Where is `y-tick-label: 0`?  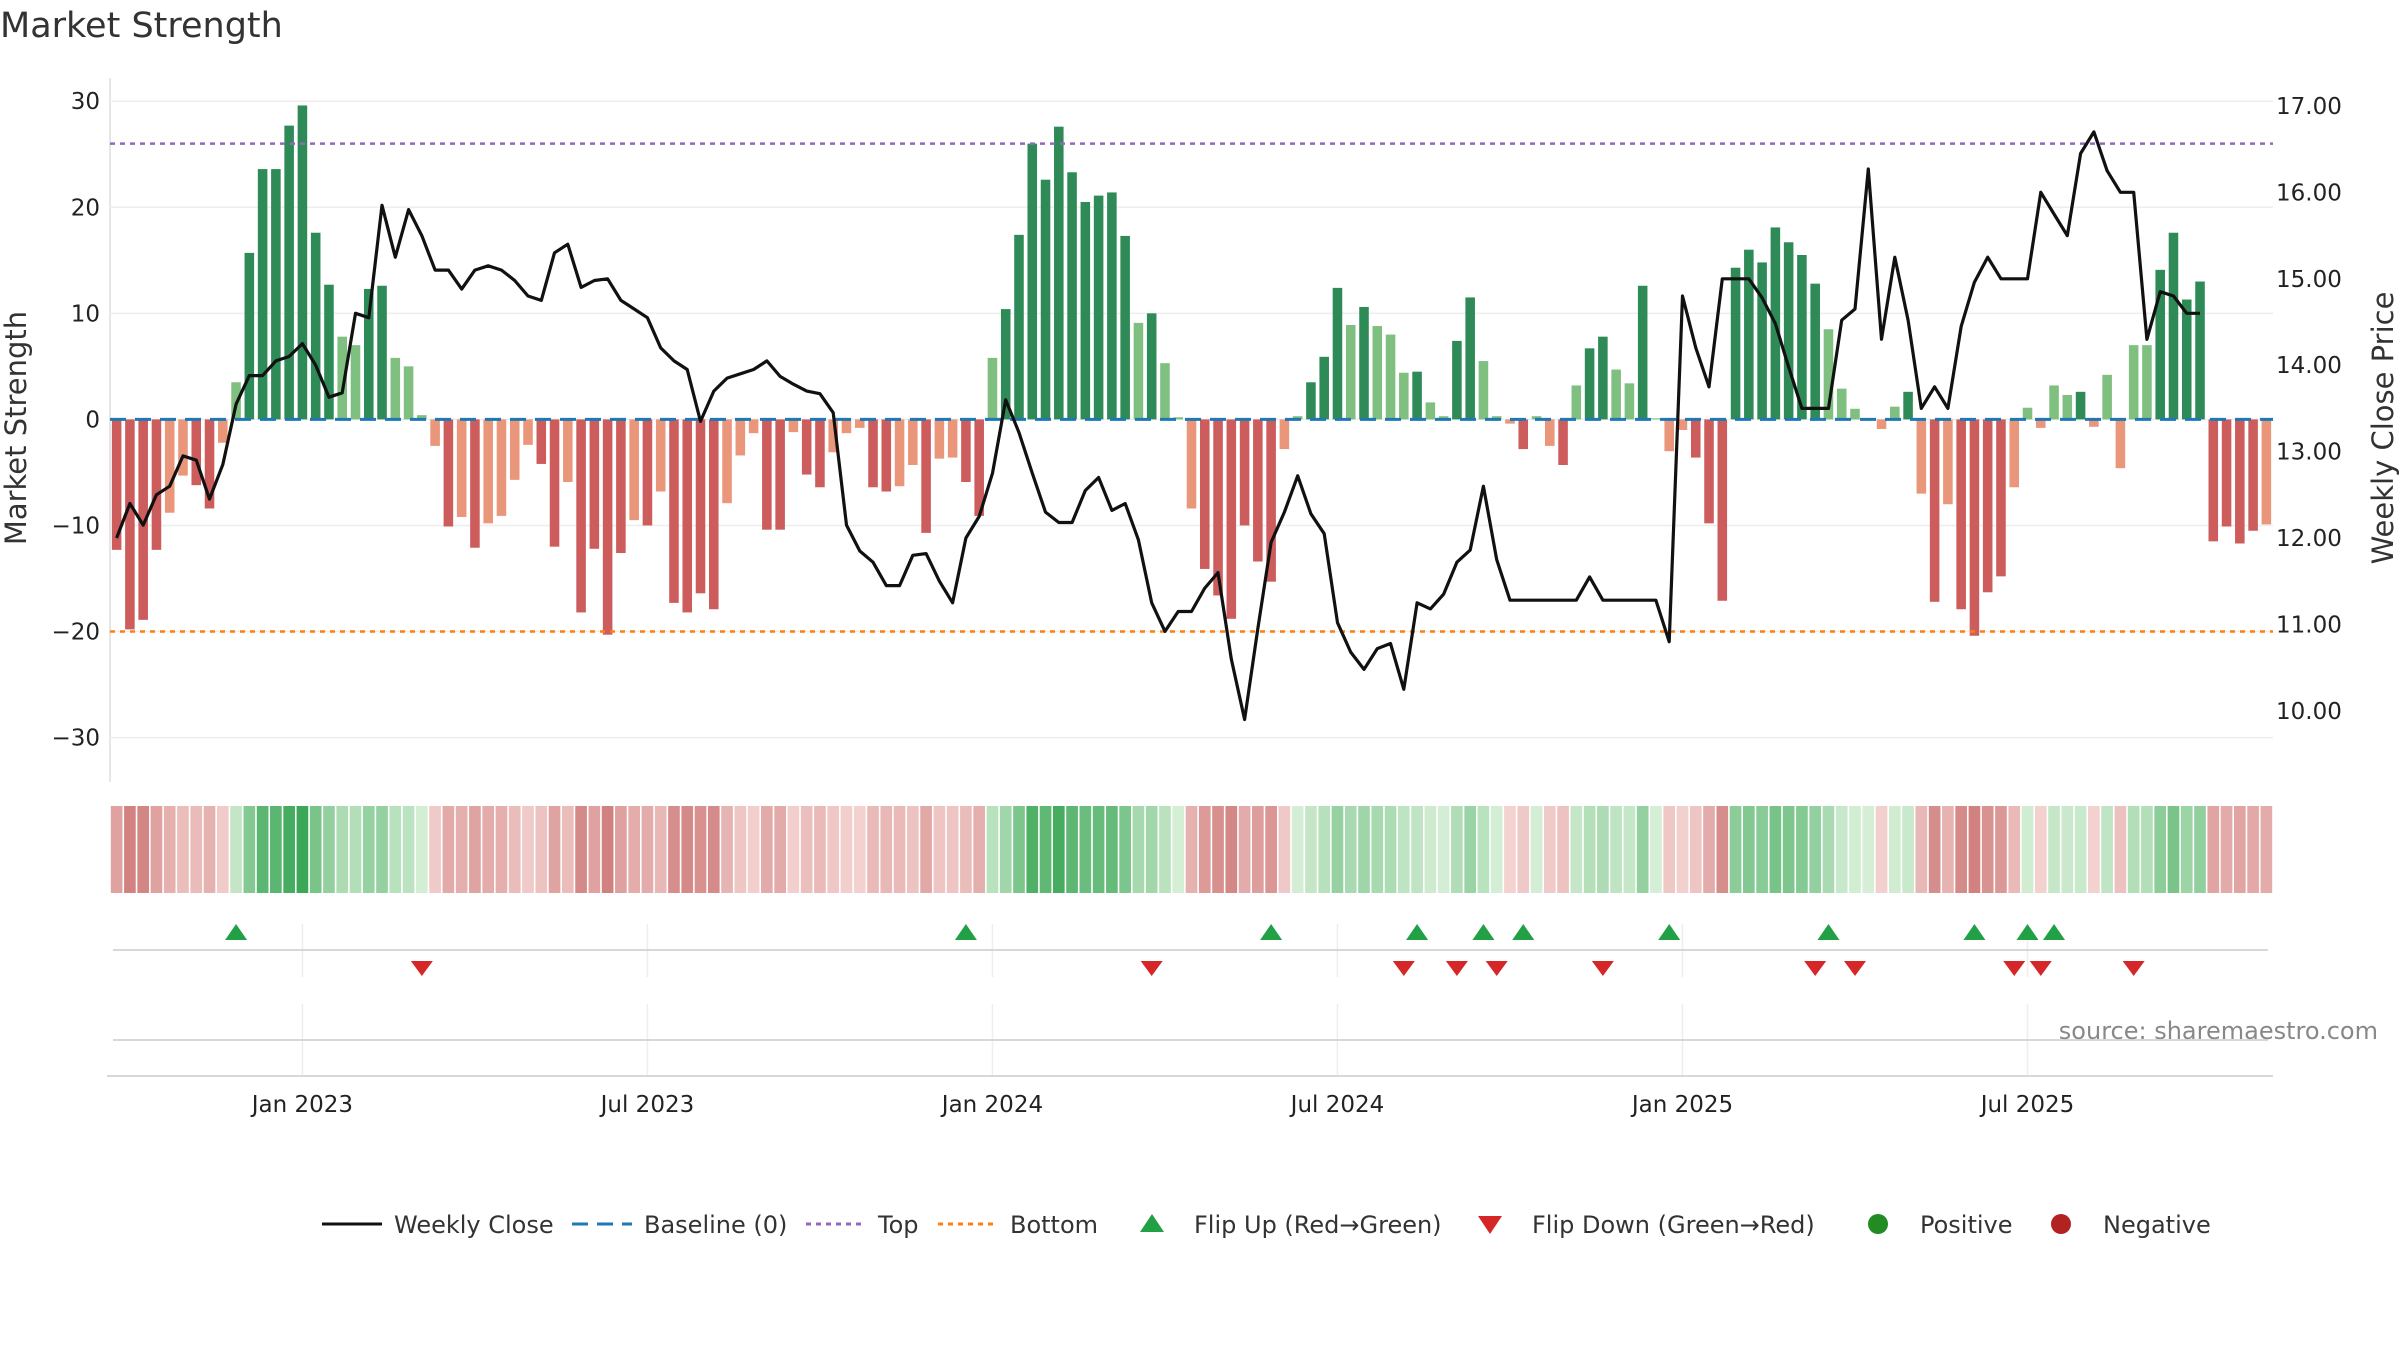
y-tick-label: 0 is located at coordinates (92, 420).